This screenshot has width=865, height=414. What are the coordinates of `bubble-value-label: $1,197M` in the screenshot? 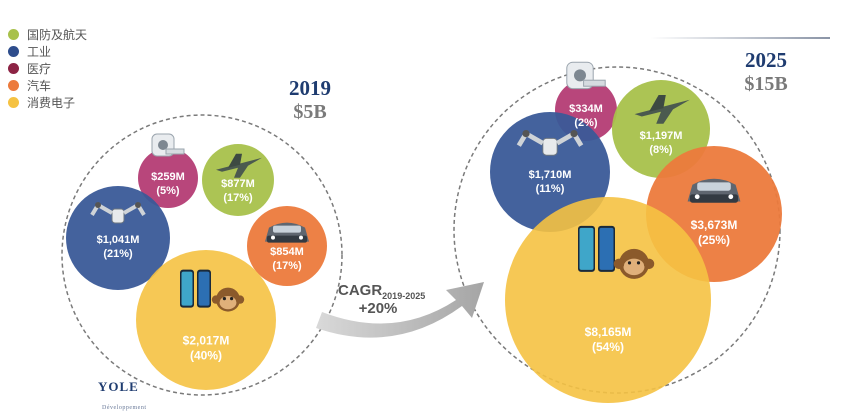 It's located at (661, 136).